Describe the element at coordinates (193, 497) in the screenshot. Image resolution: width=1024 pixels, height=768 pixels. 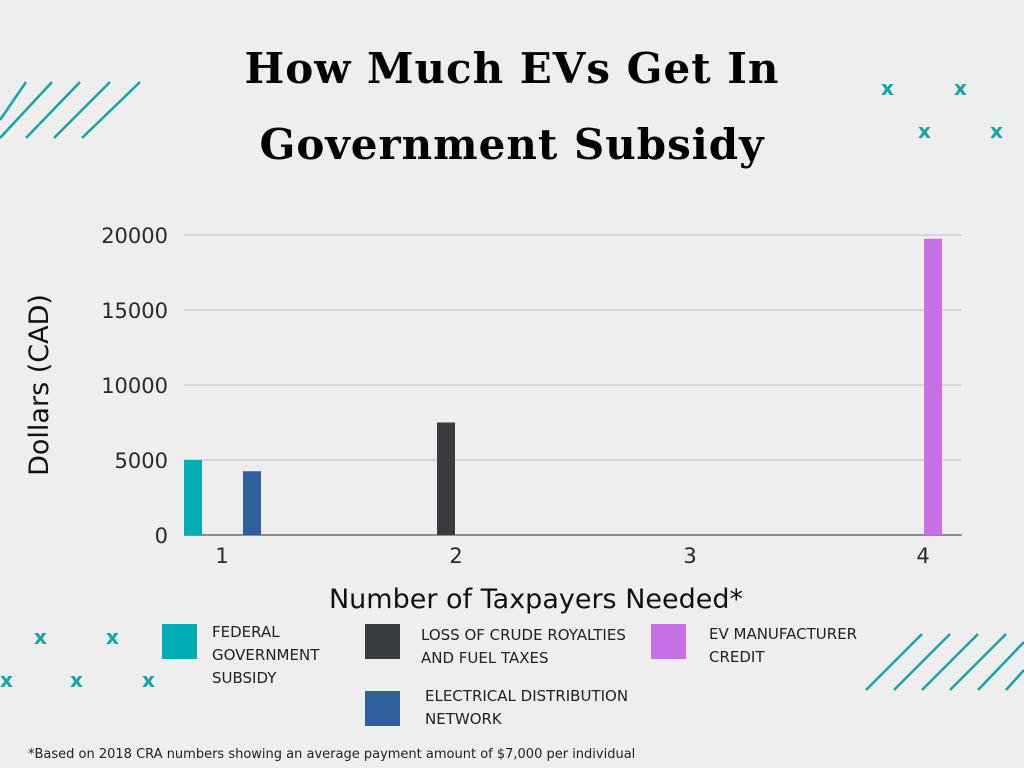
I see `bar-federal-government-subsidy` at that location.